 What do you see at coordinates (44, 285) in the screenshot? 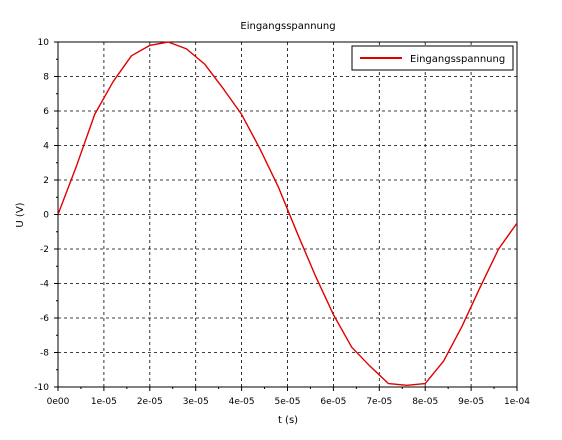
I see `y-tick-label: -4` at bounding box center [44, 285].